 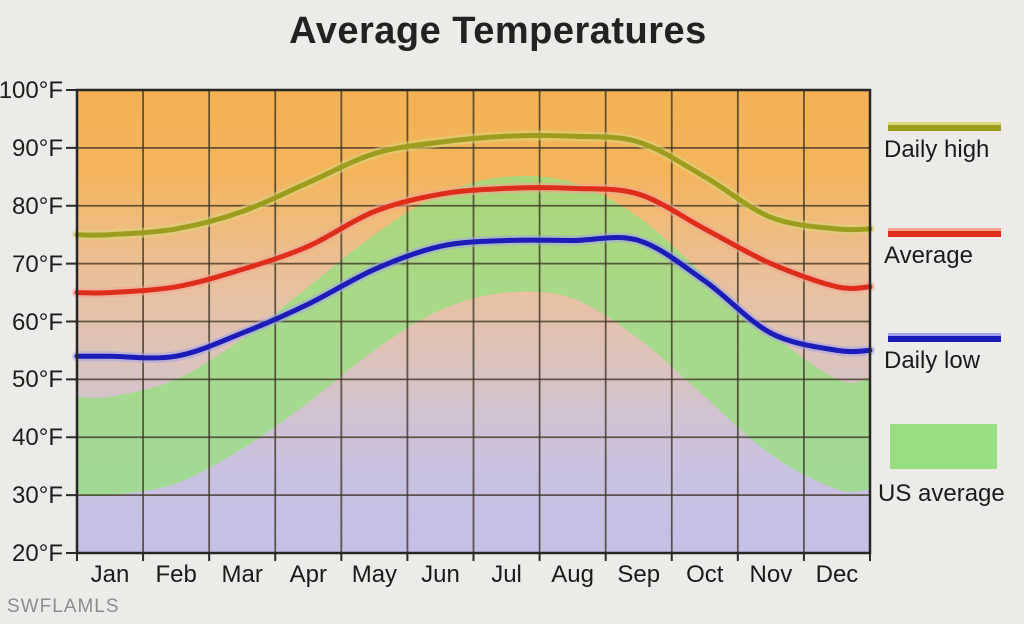 What do you see at coordinates (928, 255) in the screenshot?
I see `legend-label-average: Average` at bounding box center [928, 255].